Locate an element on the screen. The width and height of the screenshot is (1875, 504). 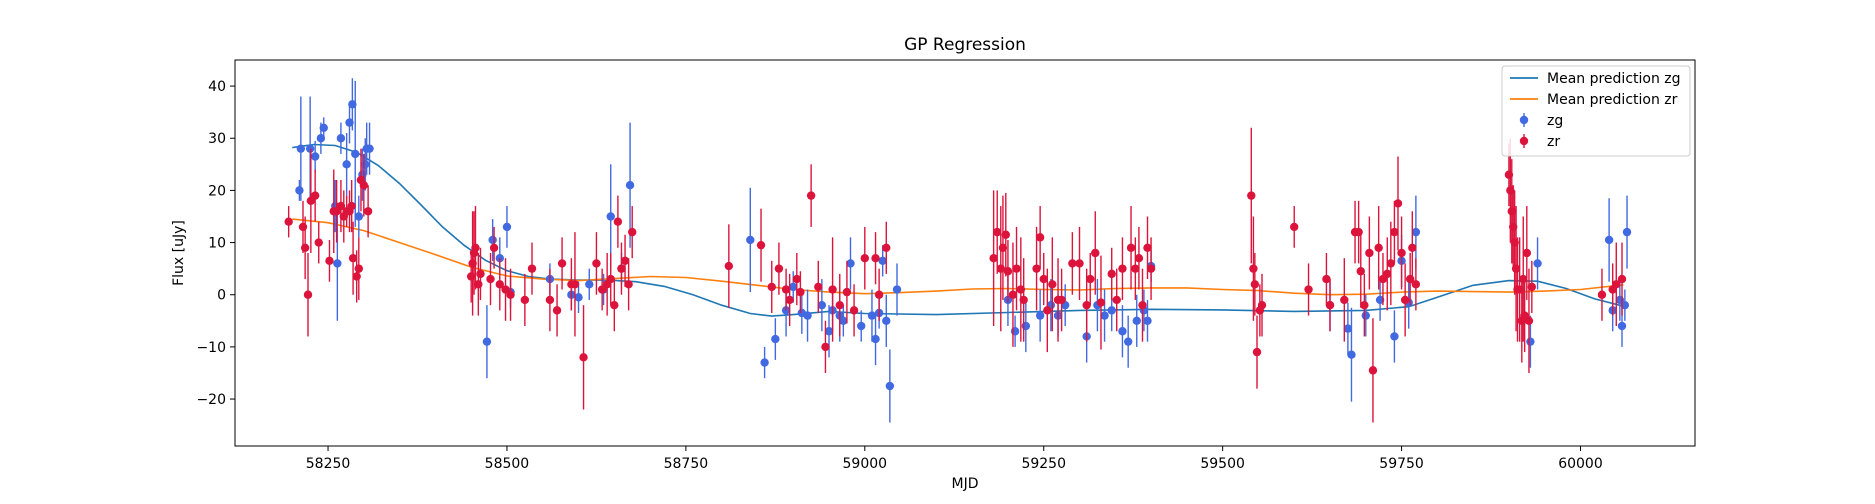
x-axis-label: MJD is located at coordinates (965, 484).